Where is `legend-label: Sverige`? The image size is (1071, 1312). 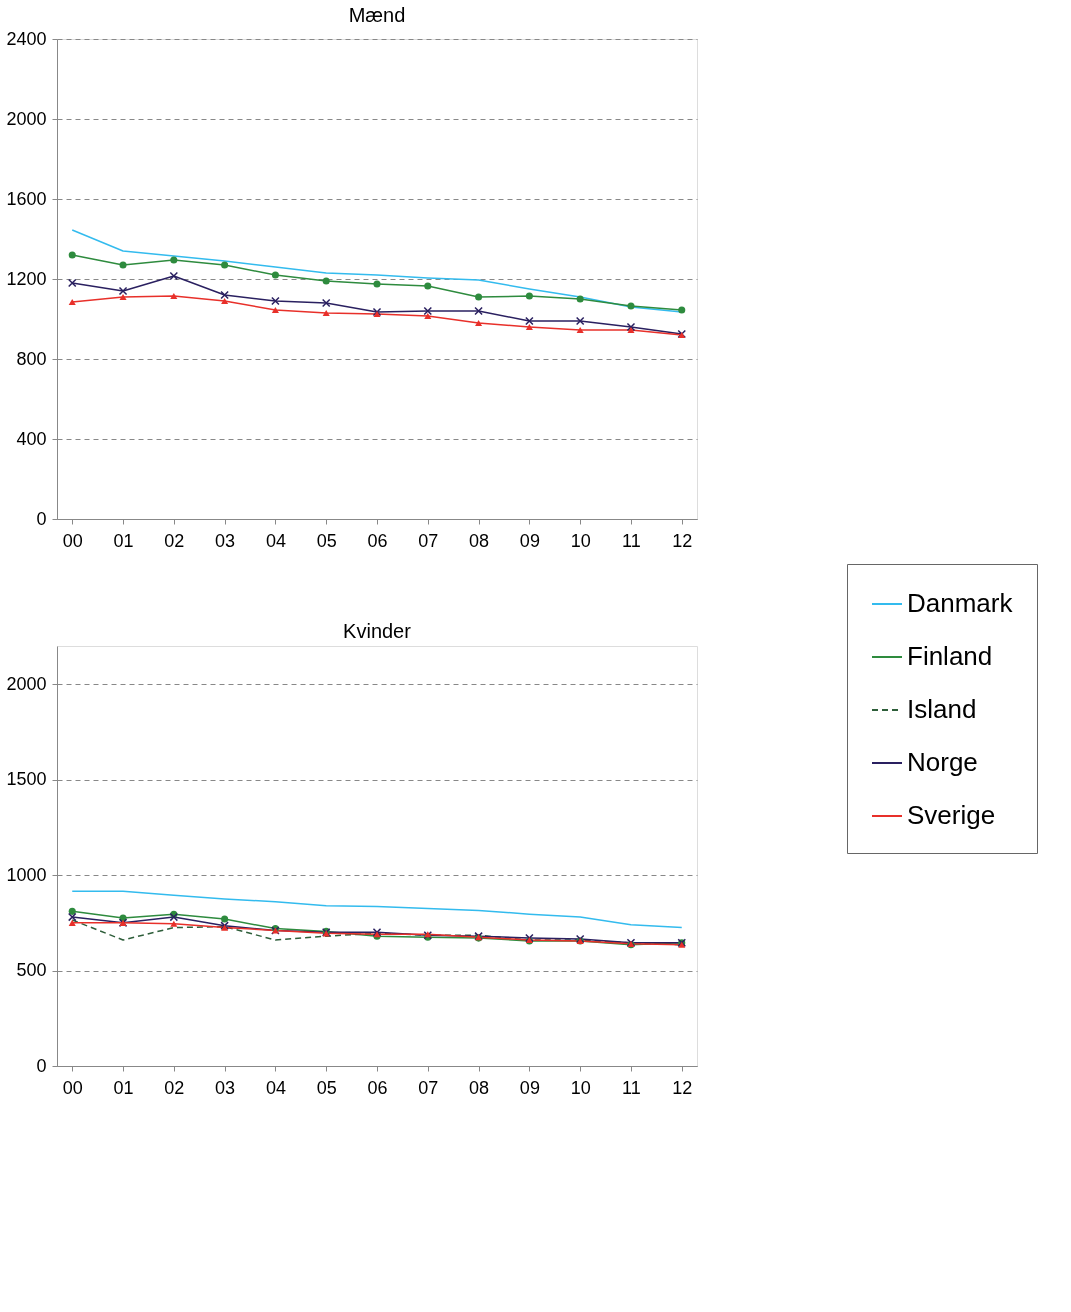 legend-label: Sverige is located at coordinates (951, 815).